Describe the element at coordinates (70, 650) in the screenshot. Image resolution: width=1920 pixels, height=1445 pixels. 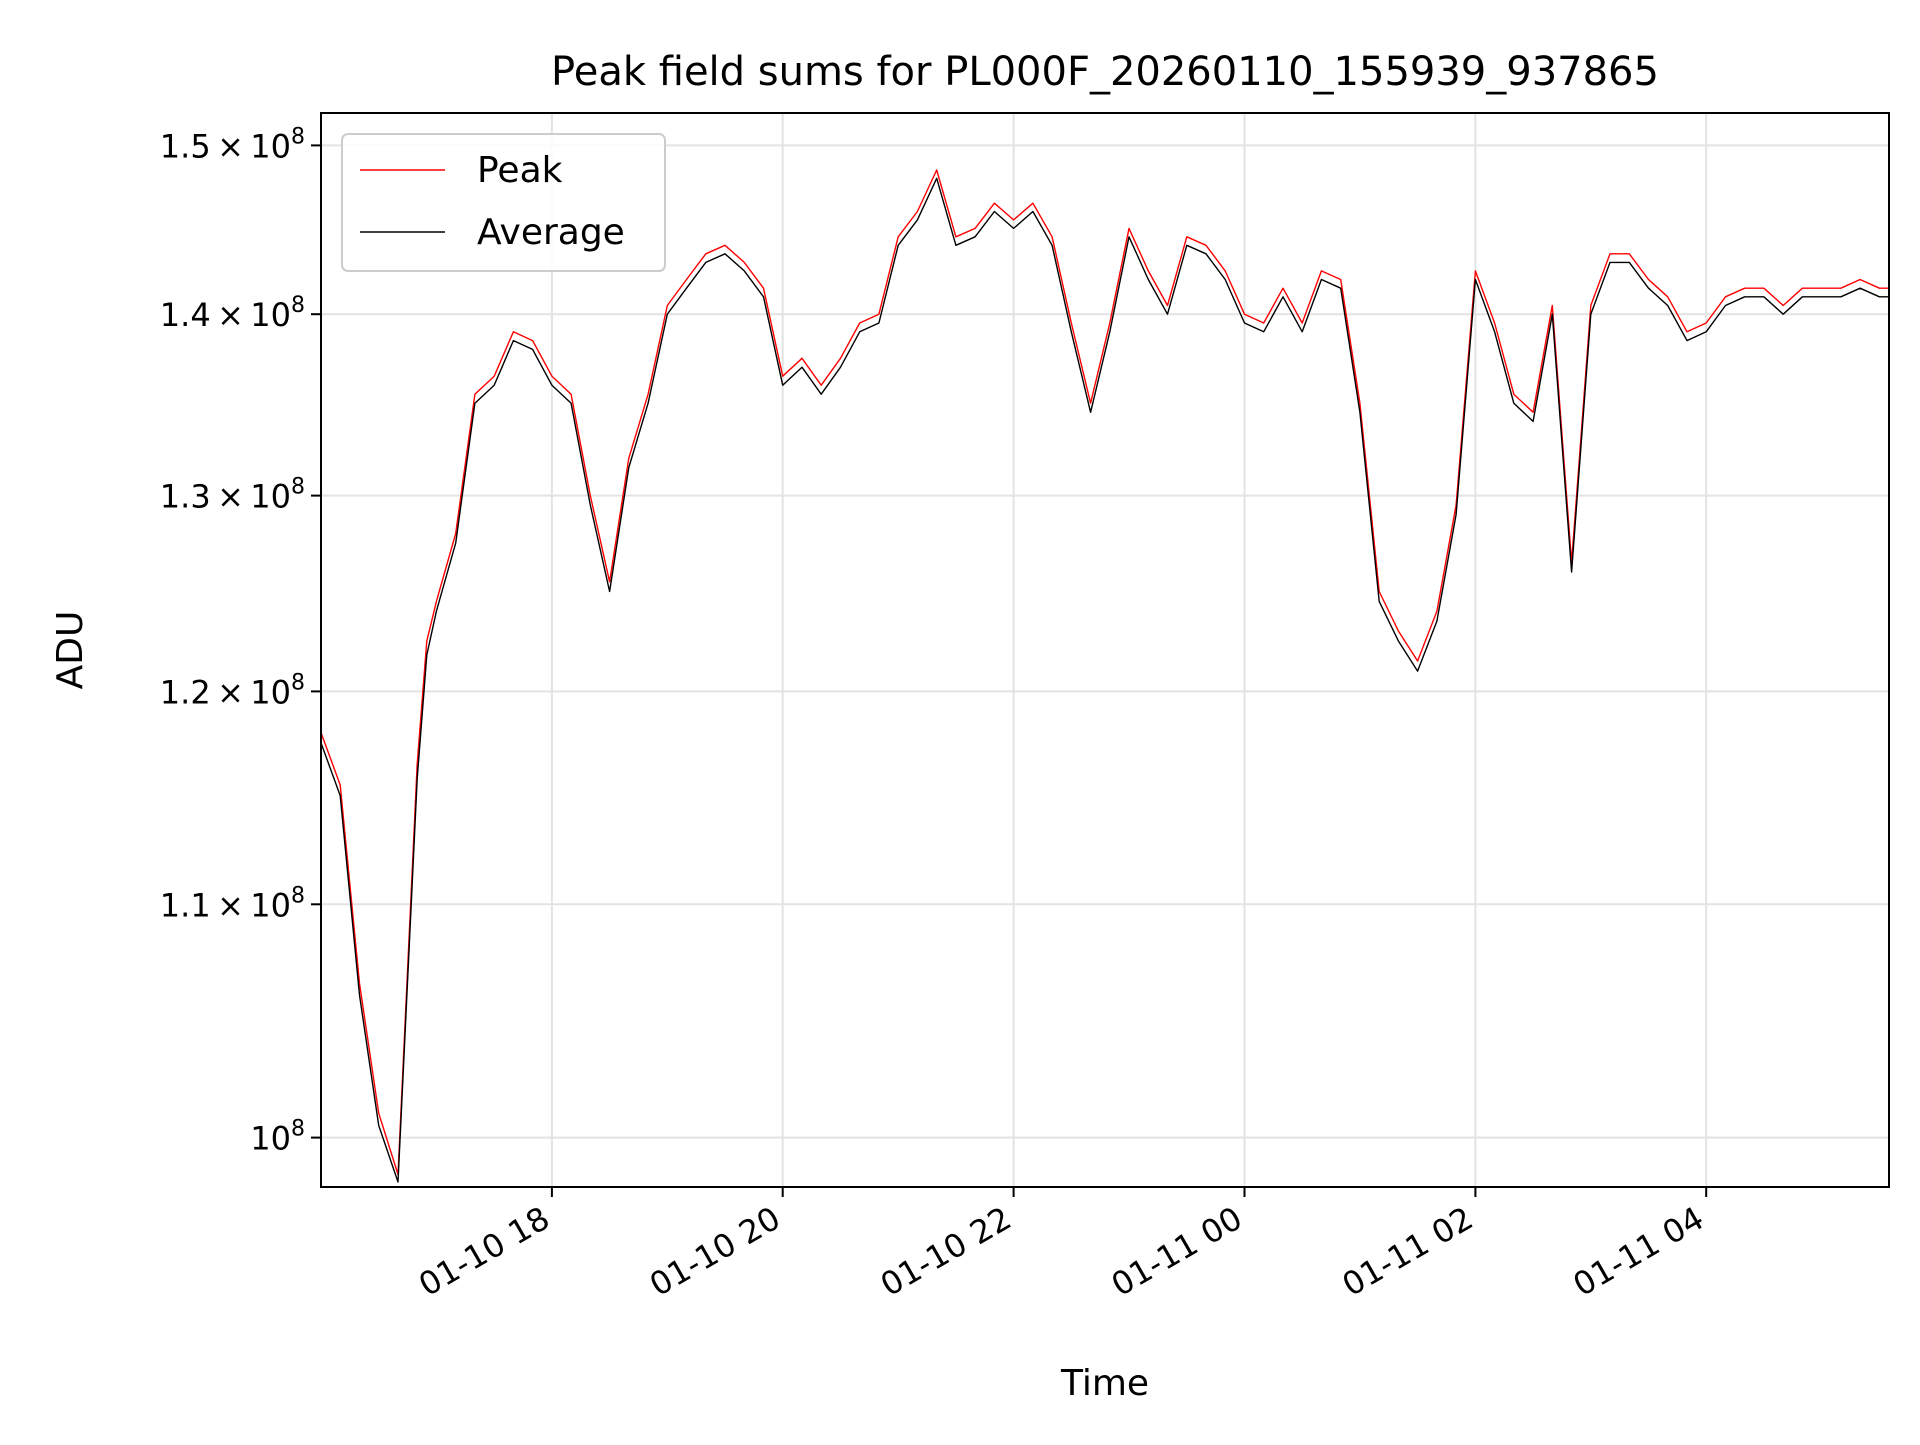
I see `y-axis-label: ADU` at that location.